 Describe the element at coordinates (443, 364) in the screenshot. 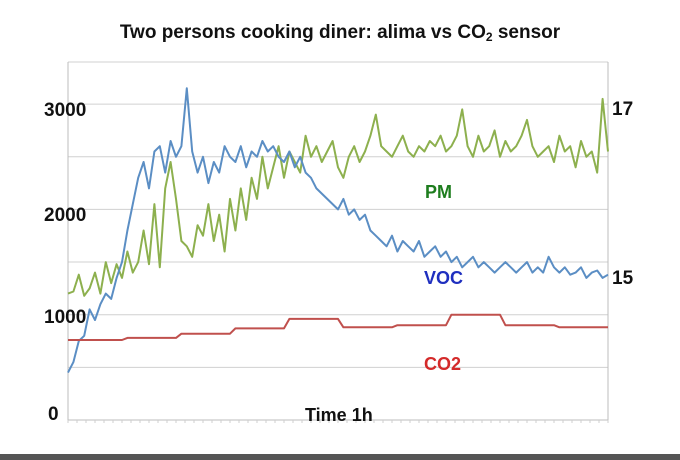

I see `series-label-co2: CO2` at that location.